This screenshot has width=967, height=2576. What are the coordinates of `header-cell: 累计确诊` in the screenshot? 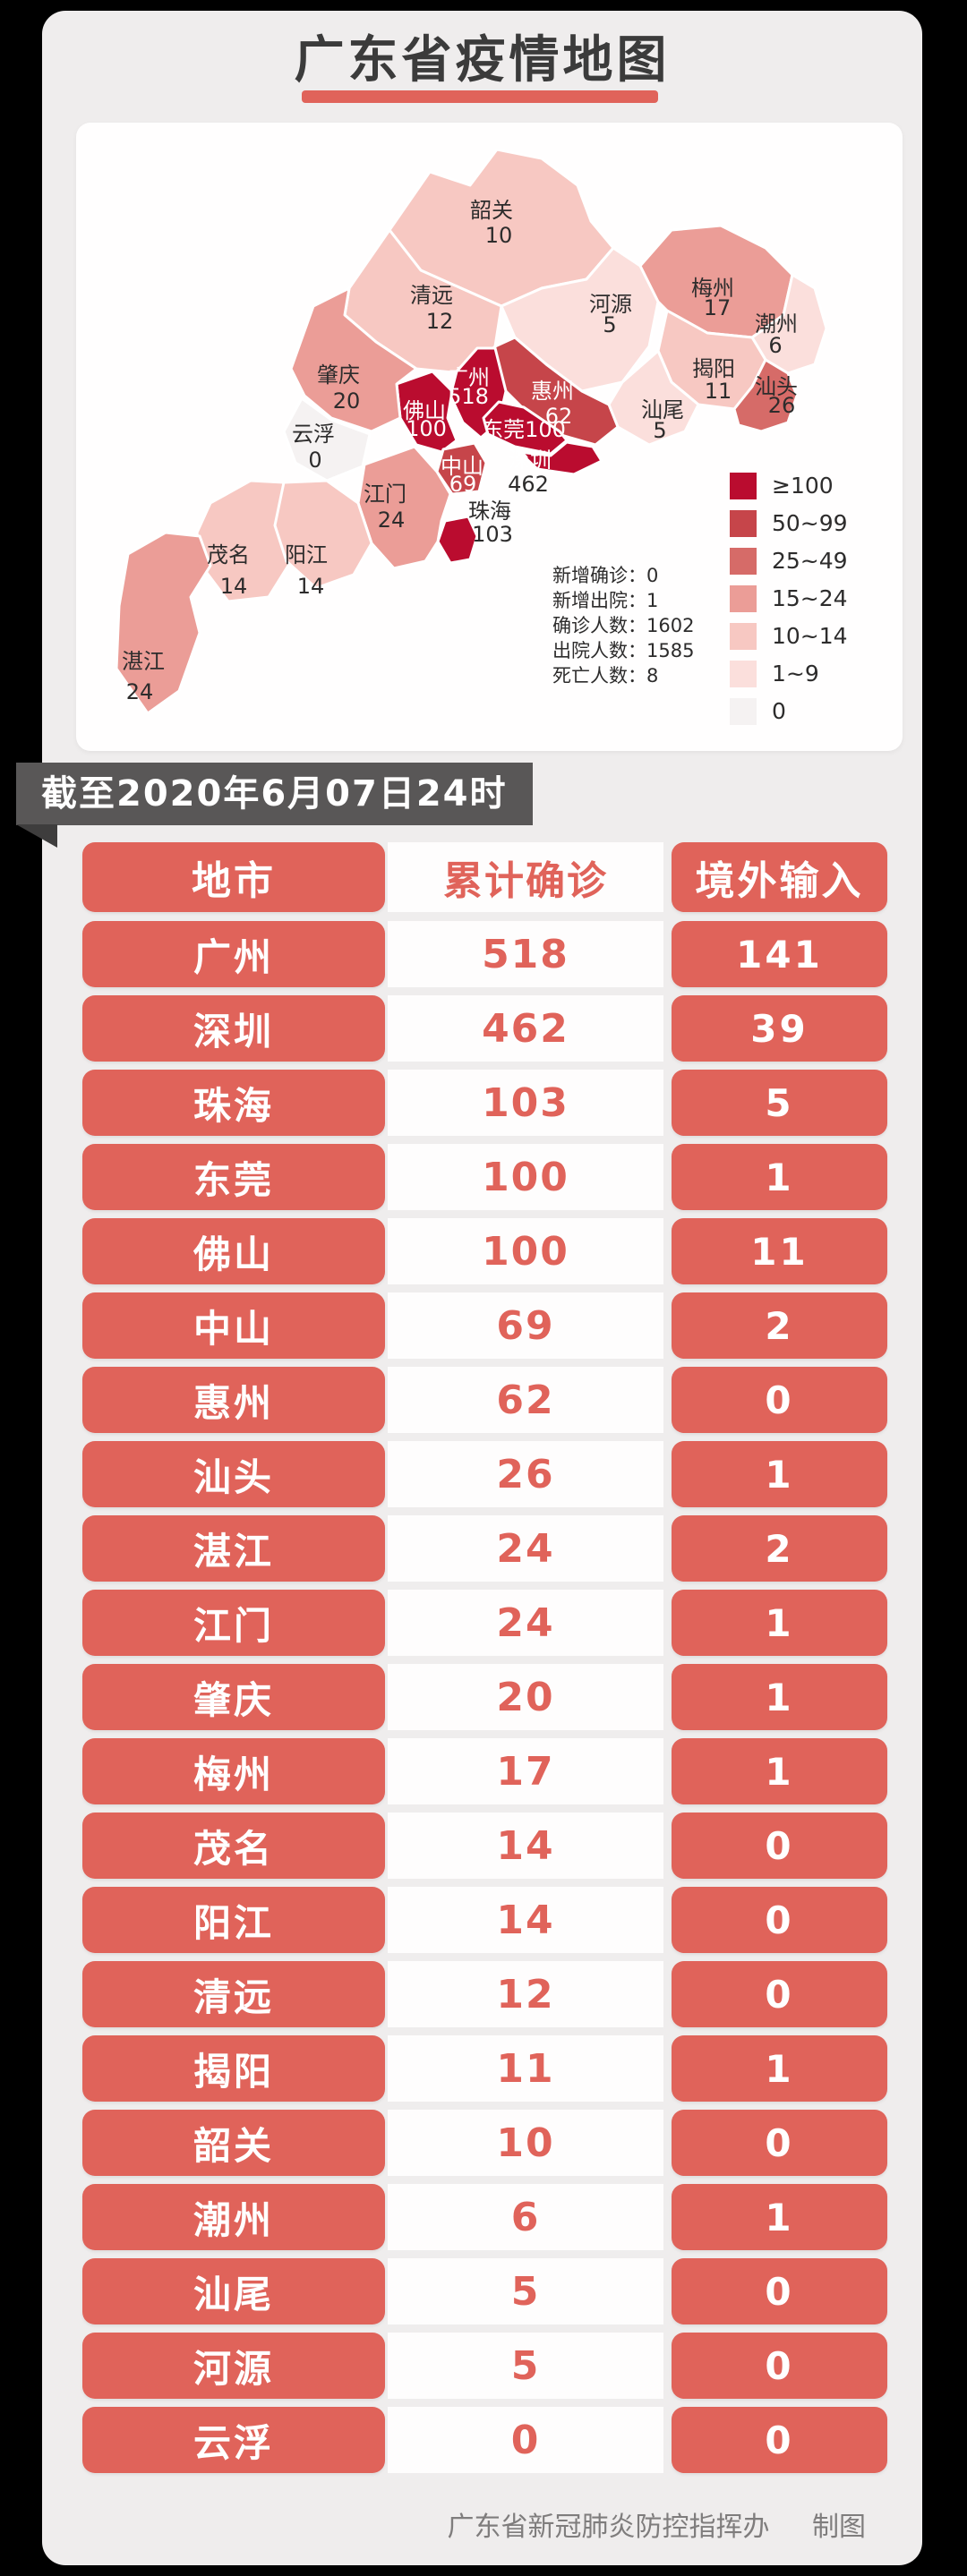 It's located at (525, 877).